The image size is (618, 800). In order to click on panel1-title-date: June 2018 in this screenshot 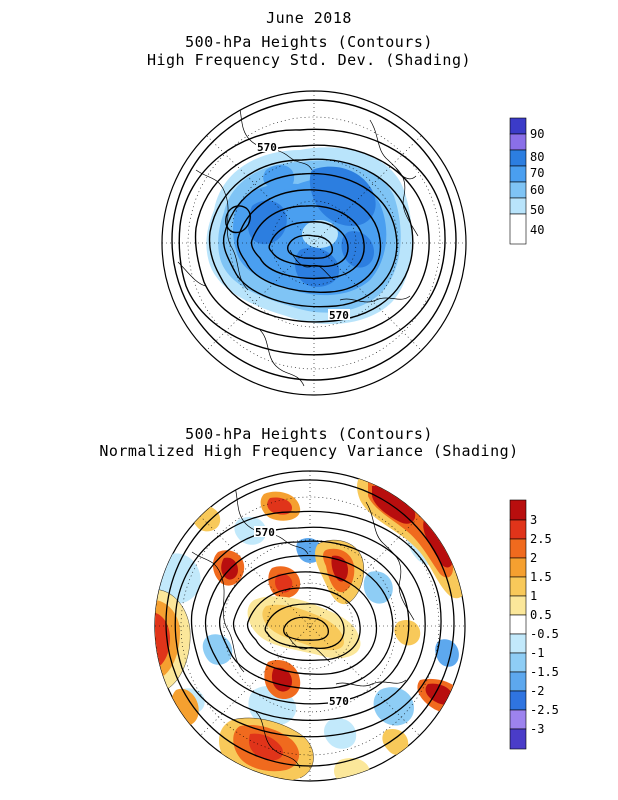, I will do `click(309, 18)`.